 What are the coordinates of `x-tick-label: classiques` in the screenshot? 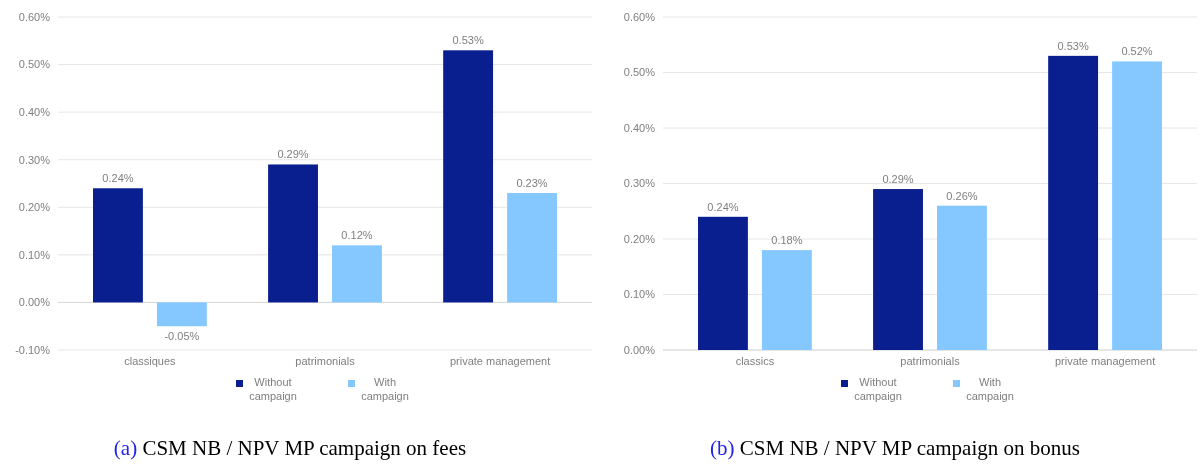 It's located at (150, 361).